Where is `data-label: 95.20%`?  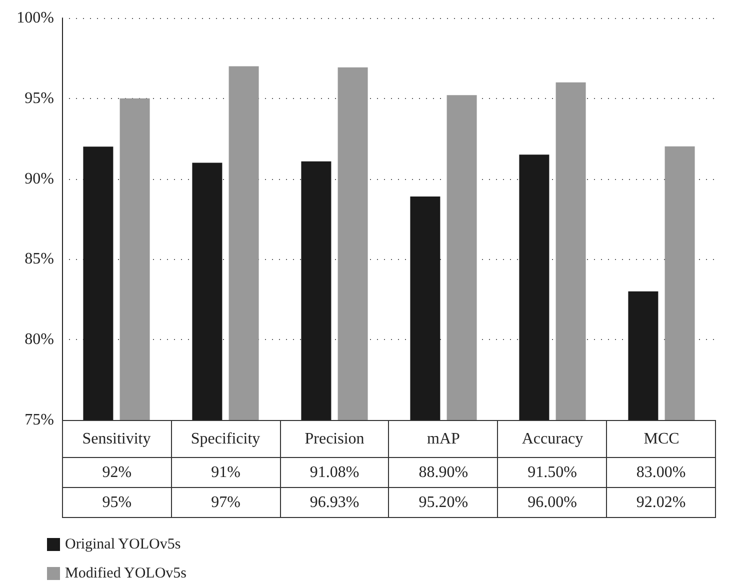 data-label: 95.20% is located at coordinates (443, 503).